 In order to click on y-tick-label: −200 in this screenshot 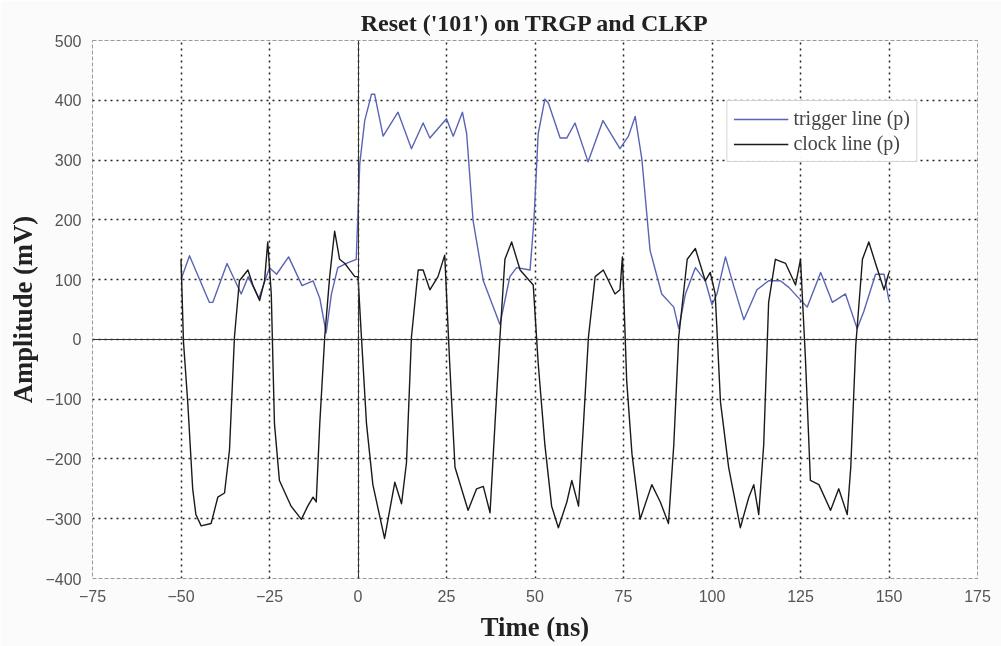, I will do `click(63, 459)`.